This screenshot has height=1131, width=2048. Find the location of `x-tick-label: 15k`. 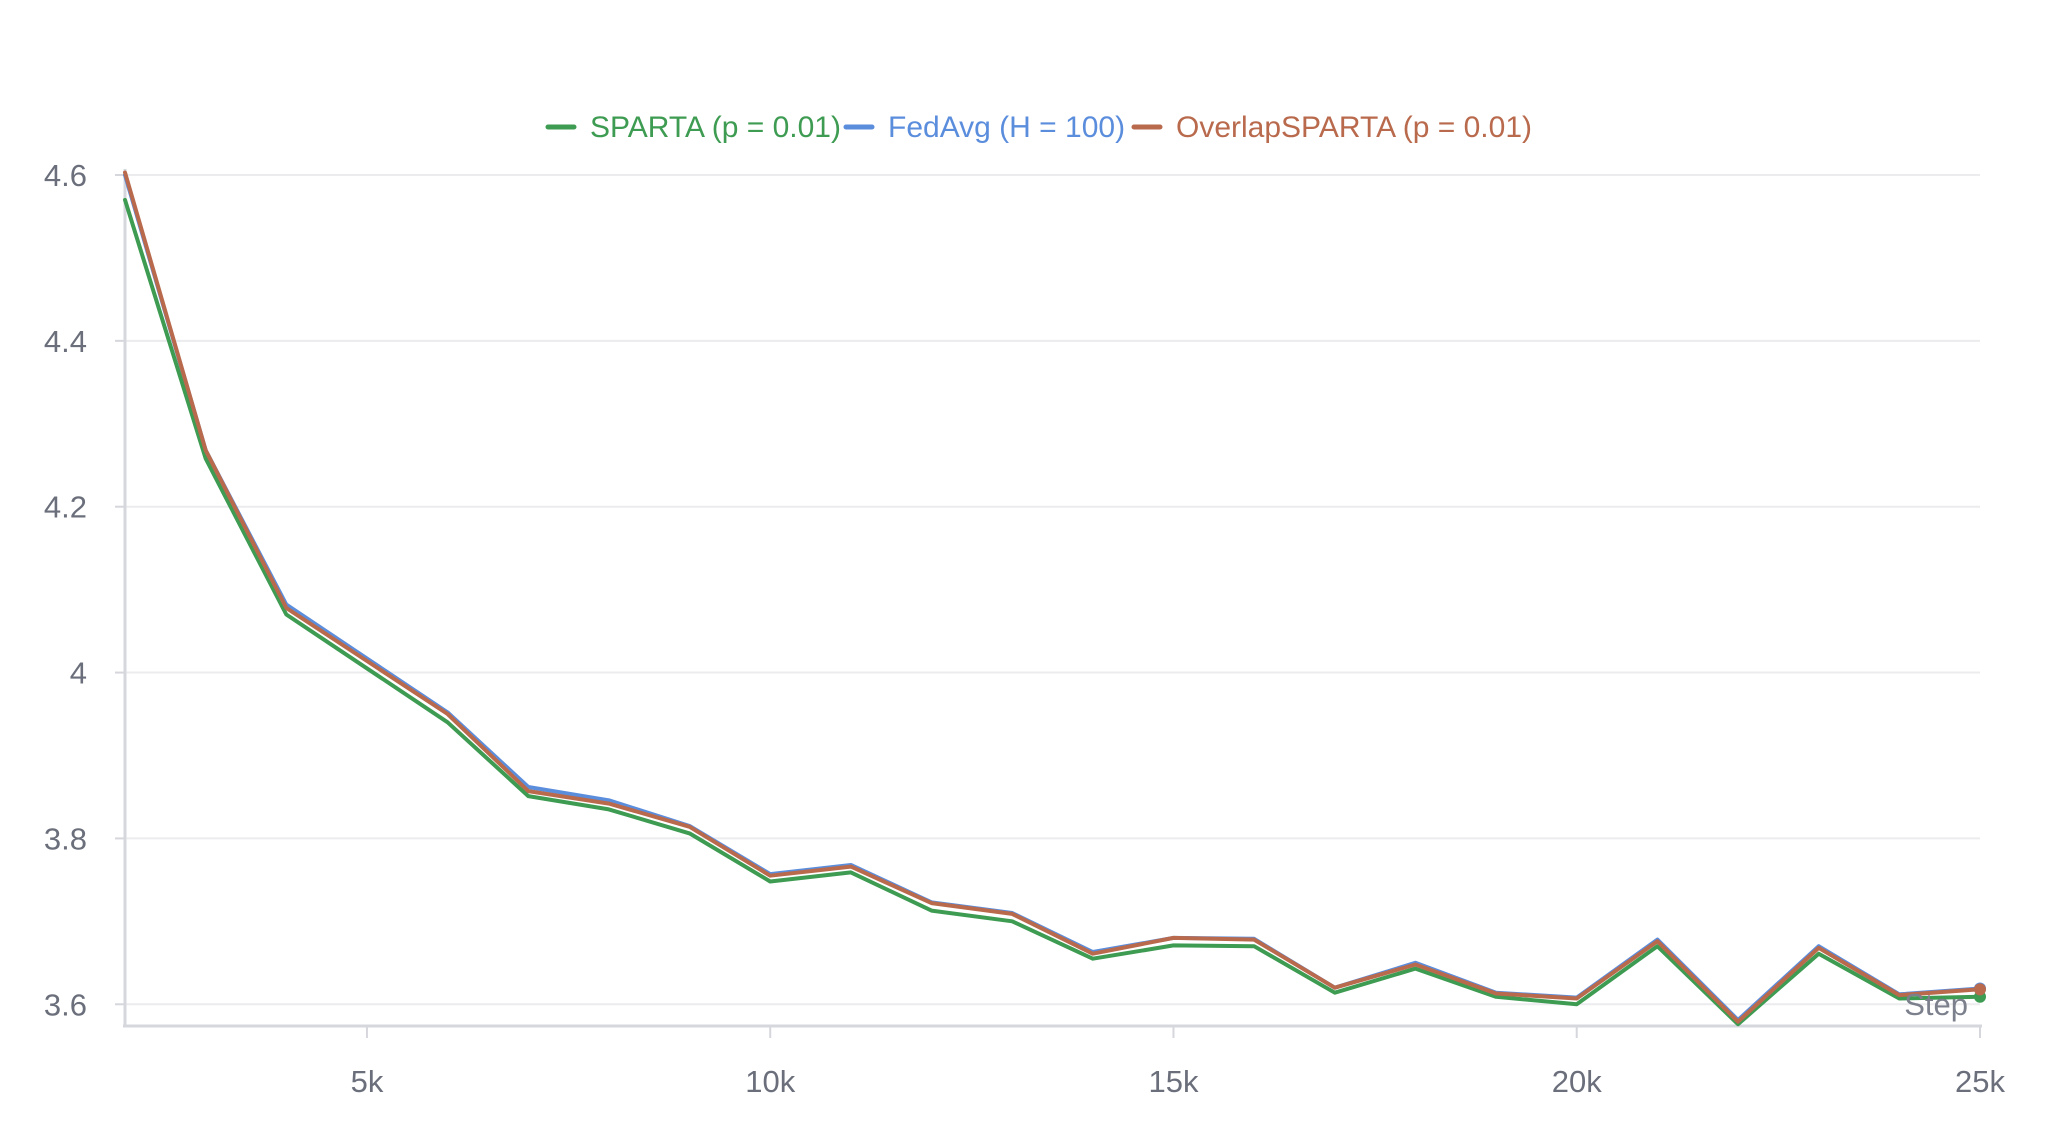

x-tick-label: 15k is located at coordinates (1173, 1081).